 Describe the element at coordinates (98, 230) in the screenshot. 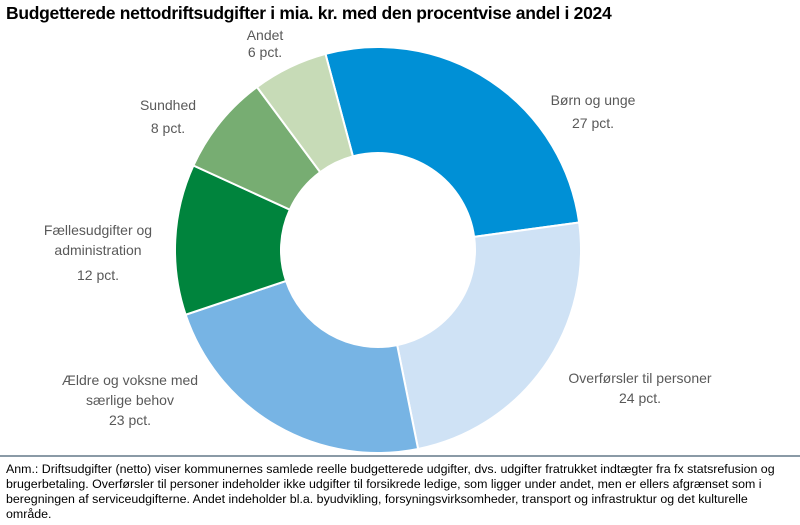

I see `slice-label-3: Fællesudgifter og` at that location.